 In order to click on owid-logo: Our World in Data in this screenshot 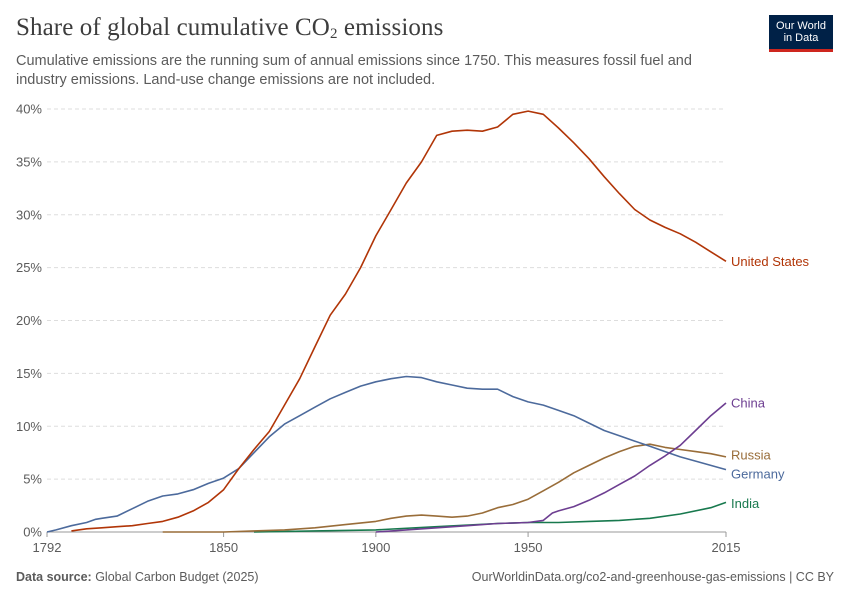, I will do `click(801, 33)`.